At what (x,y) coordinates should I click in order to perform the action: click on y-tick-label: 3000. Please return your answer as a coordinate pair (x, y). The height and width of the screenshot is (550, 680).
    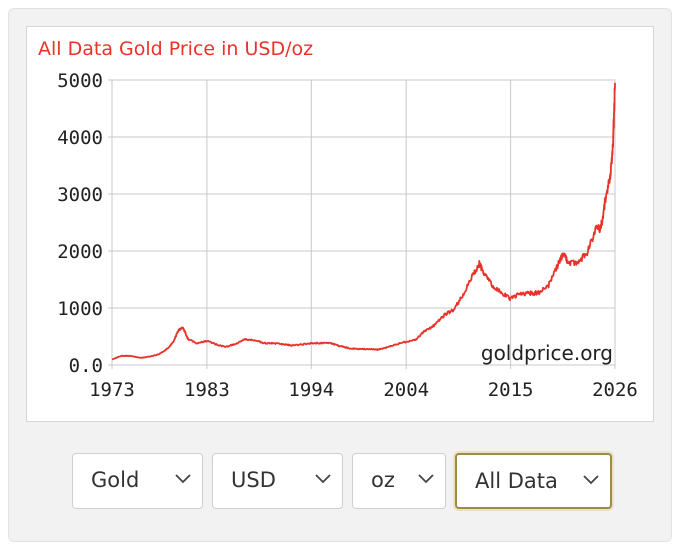
    Looking at the image, I should click on (80, 195).